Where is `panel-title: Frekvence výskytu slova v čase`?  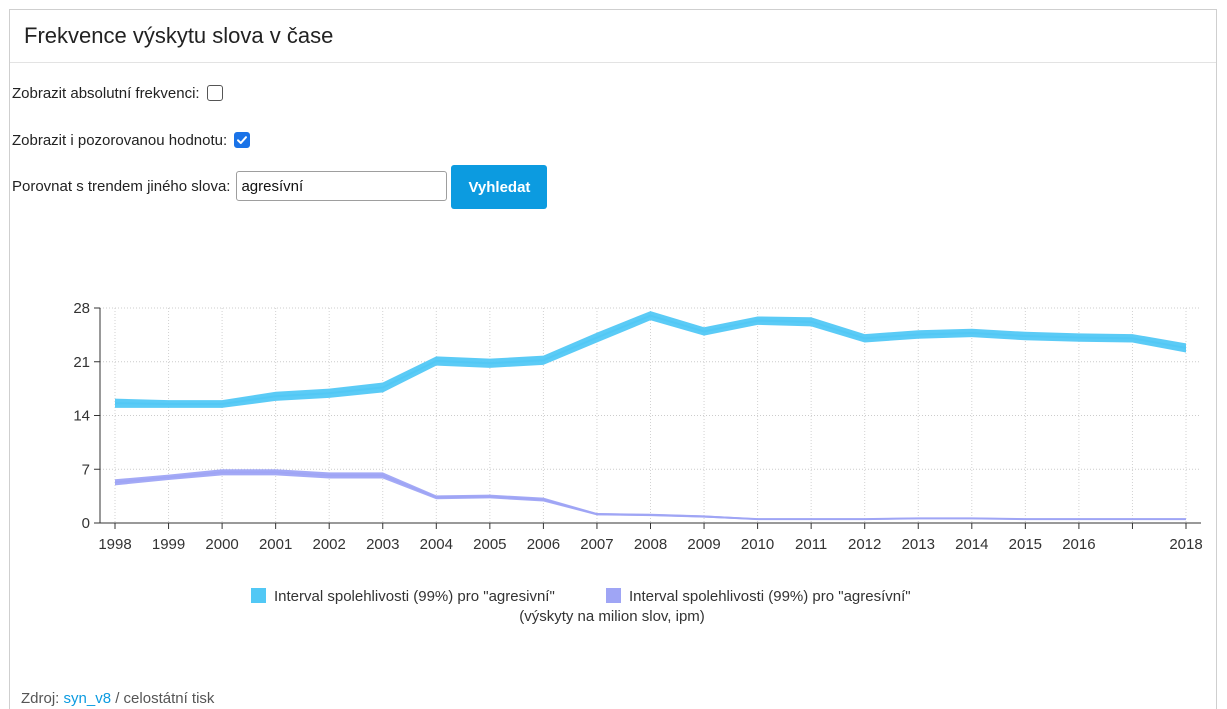
panel-title: Frekvence výskytu slova v čase is located at coordinates (613, 36).